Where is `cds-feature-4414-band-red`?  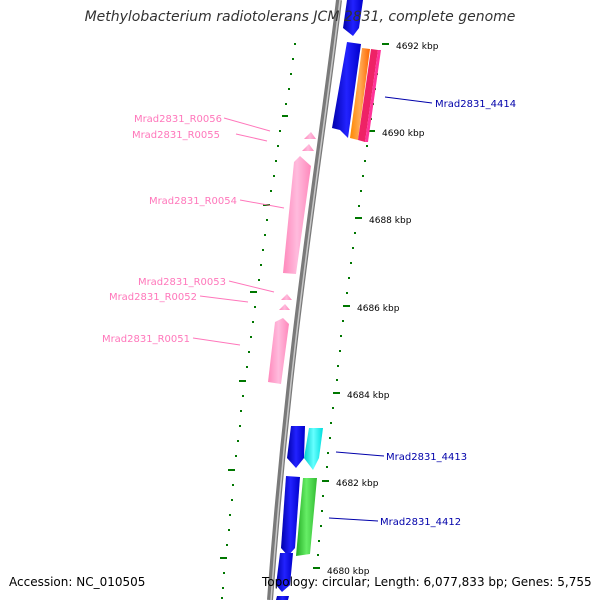
cds-feature-4414-band-red is located at coordinates (368, 95).